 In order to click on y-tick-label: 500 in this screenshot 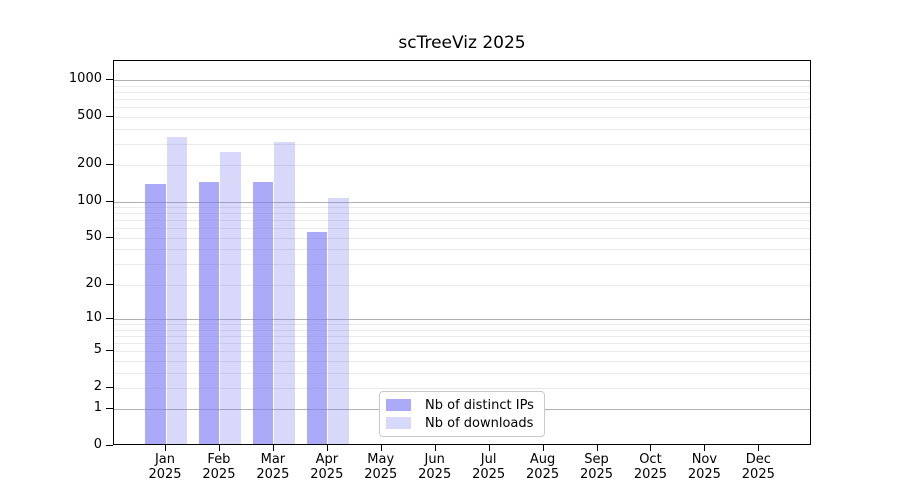, I will do `click(89, 115)`.